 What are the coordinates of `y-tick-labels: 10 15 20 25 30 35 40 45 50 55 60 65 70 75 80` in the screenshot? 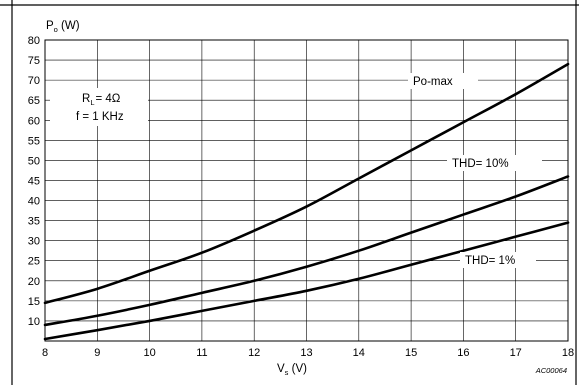 It's located at (34, 181).